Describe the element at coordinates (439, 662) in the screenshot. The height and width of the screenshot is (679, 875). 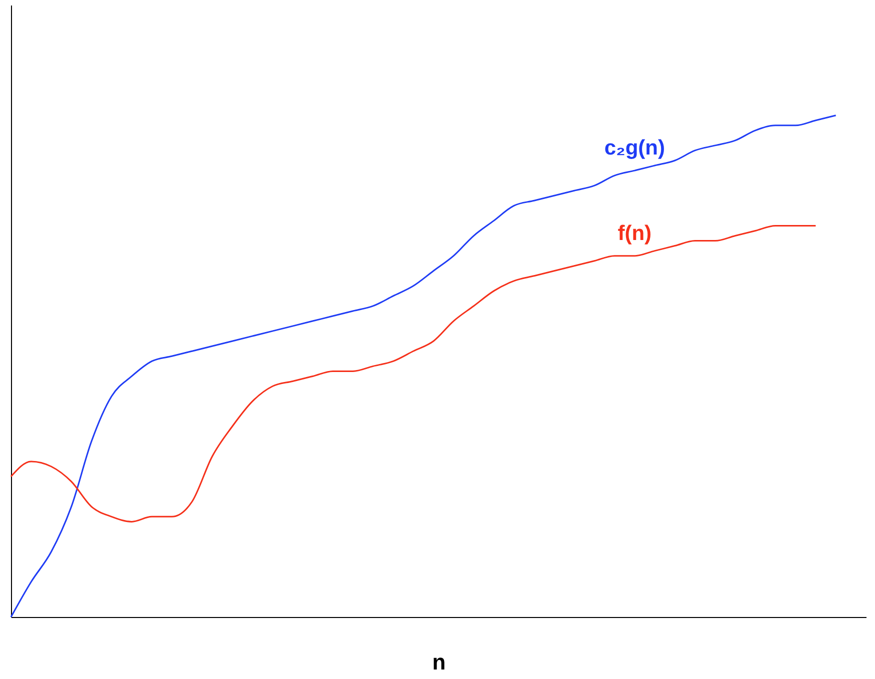
I see `x-axis-title: n` at that location.